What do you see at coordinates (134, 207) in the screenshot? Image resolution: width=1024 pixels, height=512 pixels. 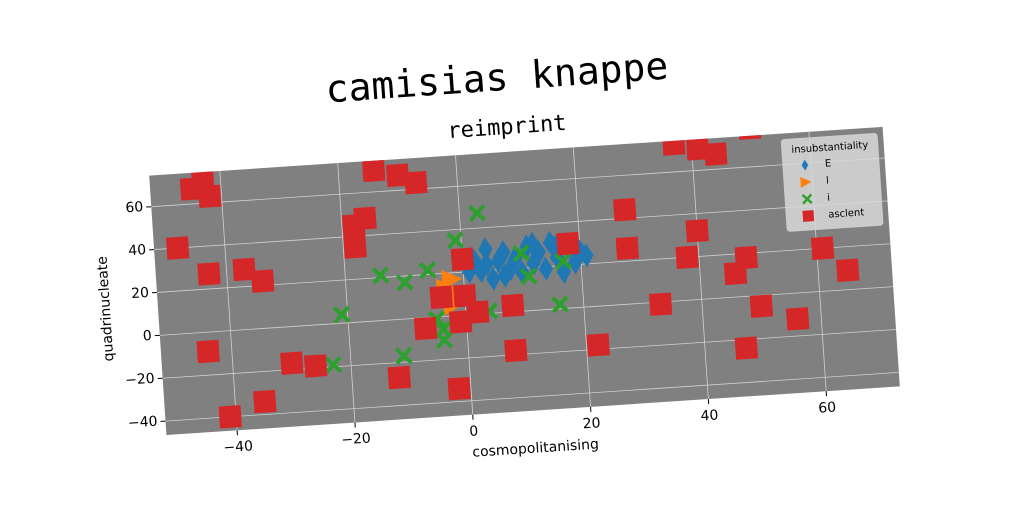 I see `y-tick-label: 60` at bounding box center [134, 207].